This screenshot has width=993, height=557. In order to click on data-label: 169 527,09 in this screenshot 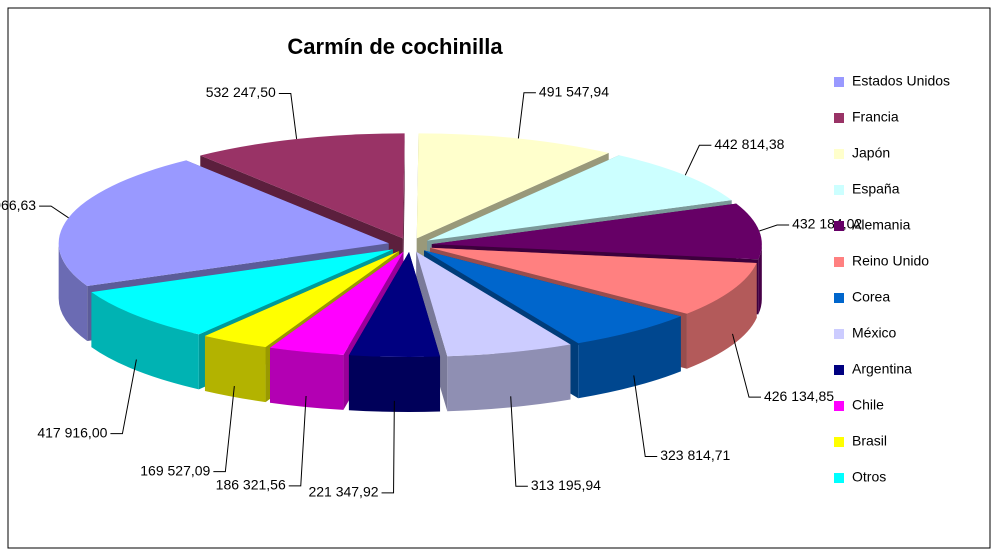, I will do `click(175, 470)`.